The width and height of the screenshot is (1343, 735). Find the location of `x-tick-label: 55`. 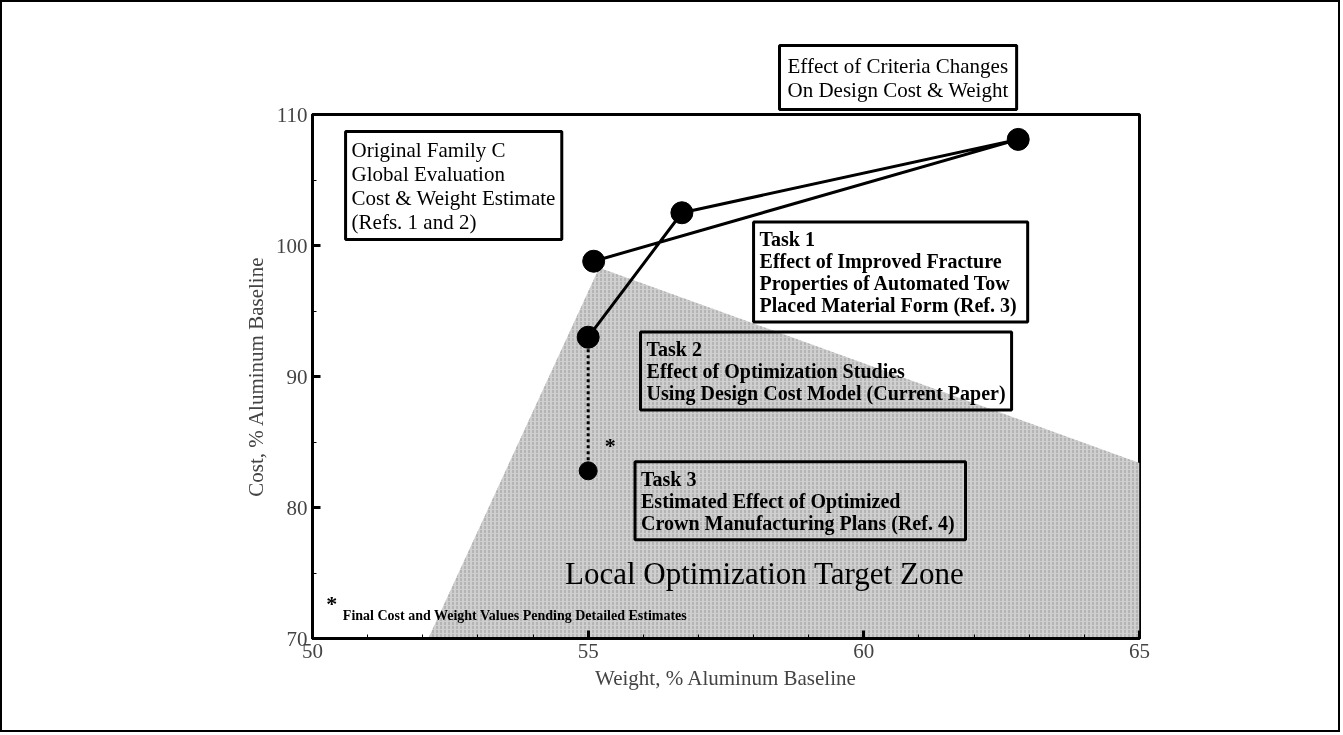

x-tick-label: 55 is located at coordinates (588, 650).